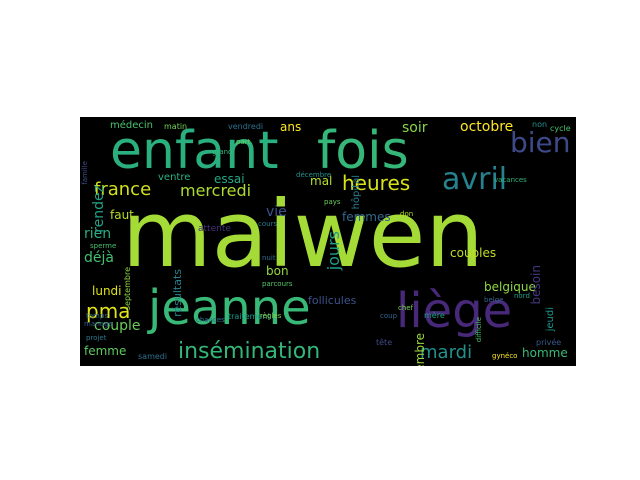 The height and width of the screenshot is (480, 640). Describe the element at coordinates (332, 300) in the screenshot. I see `cloud-word: follicules` at that location.